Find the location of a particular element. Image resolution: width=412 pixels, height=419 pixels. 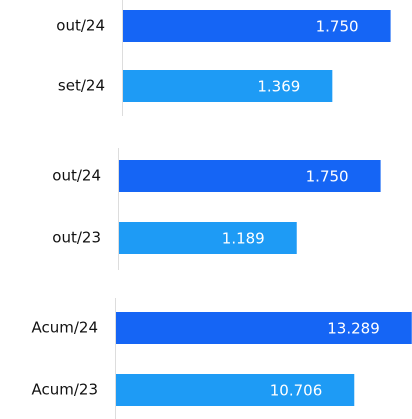

value-label: 1.189 is located at coordinates (243, 239).